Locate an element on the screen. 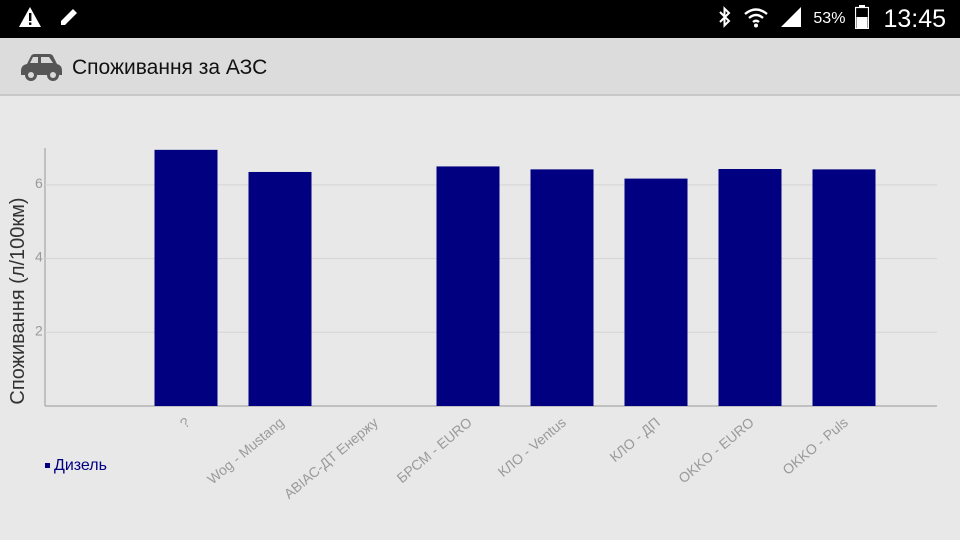 This screenshot has width=960, height=540. x-tick-label: КЛО - ДП is located at coordinates (635, 439).